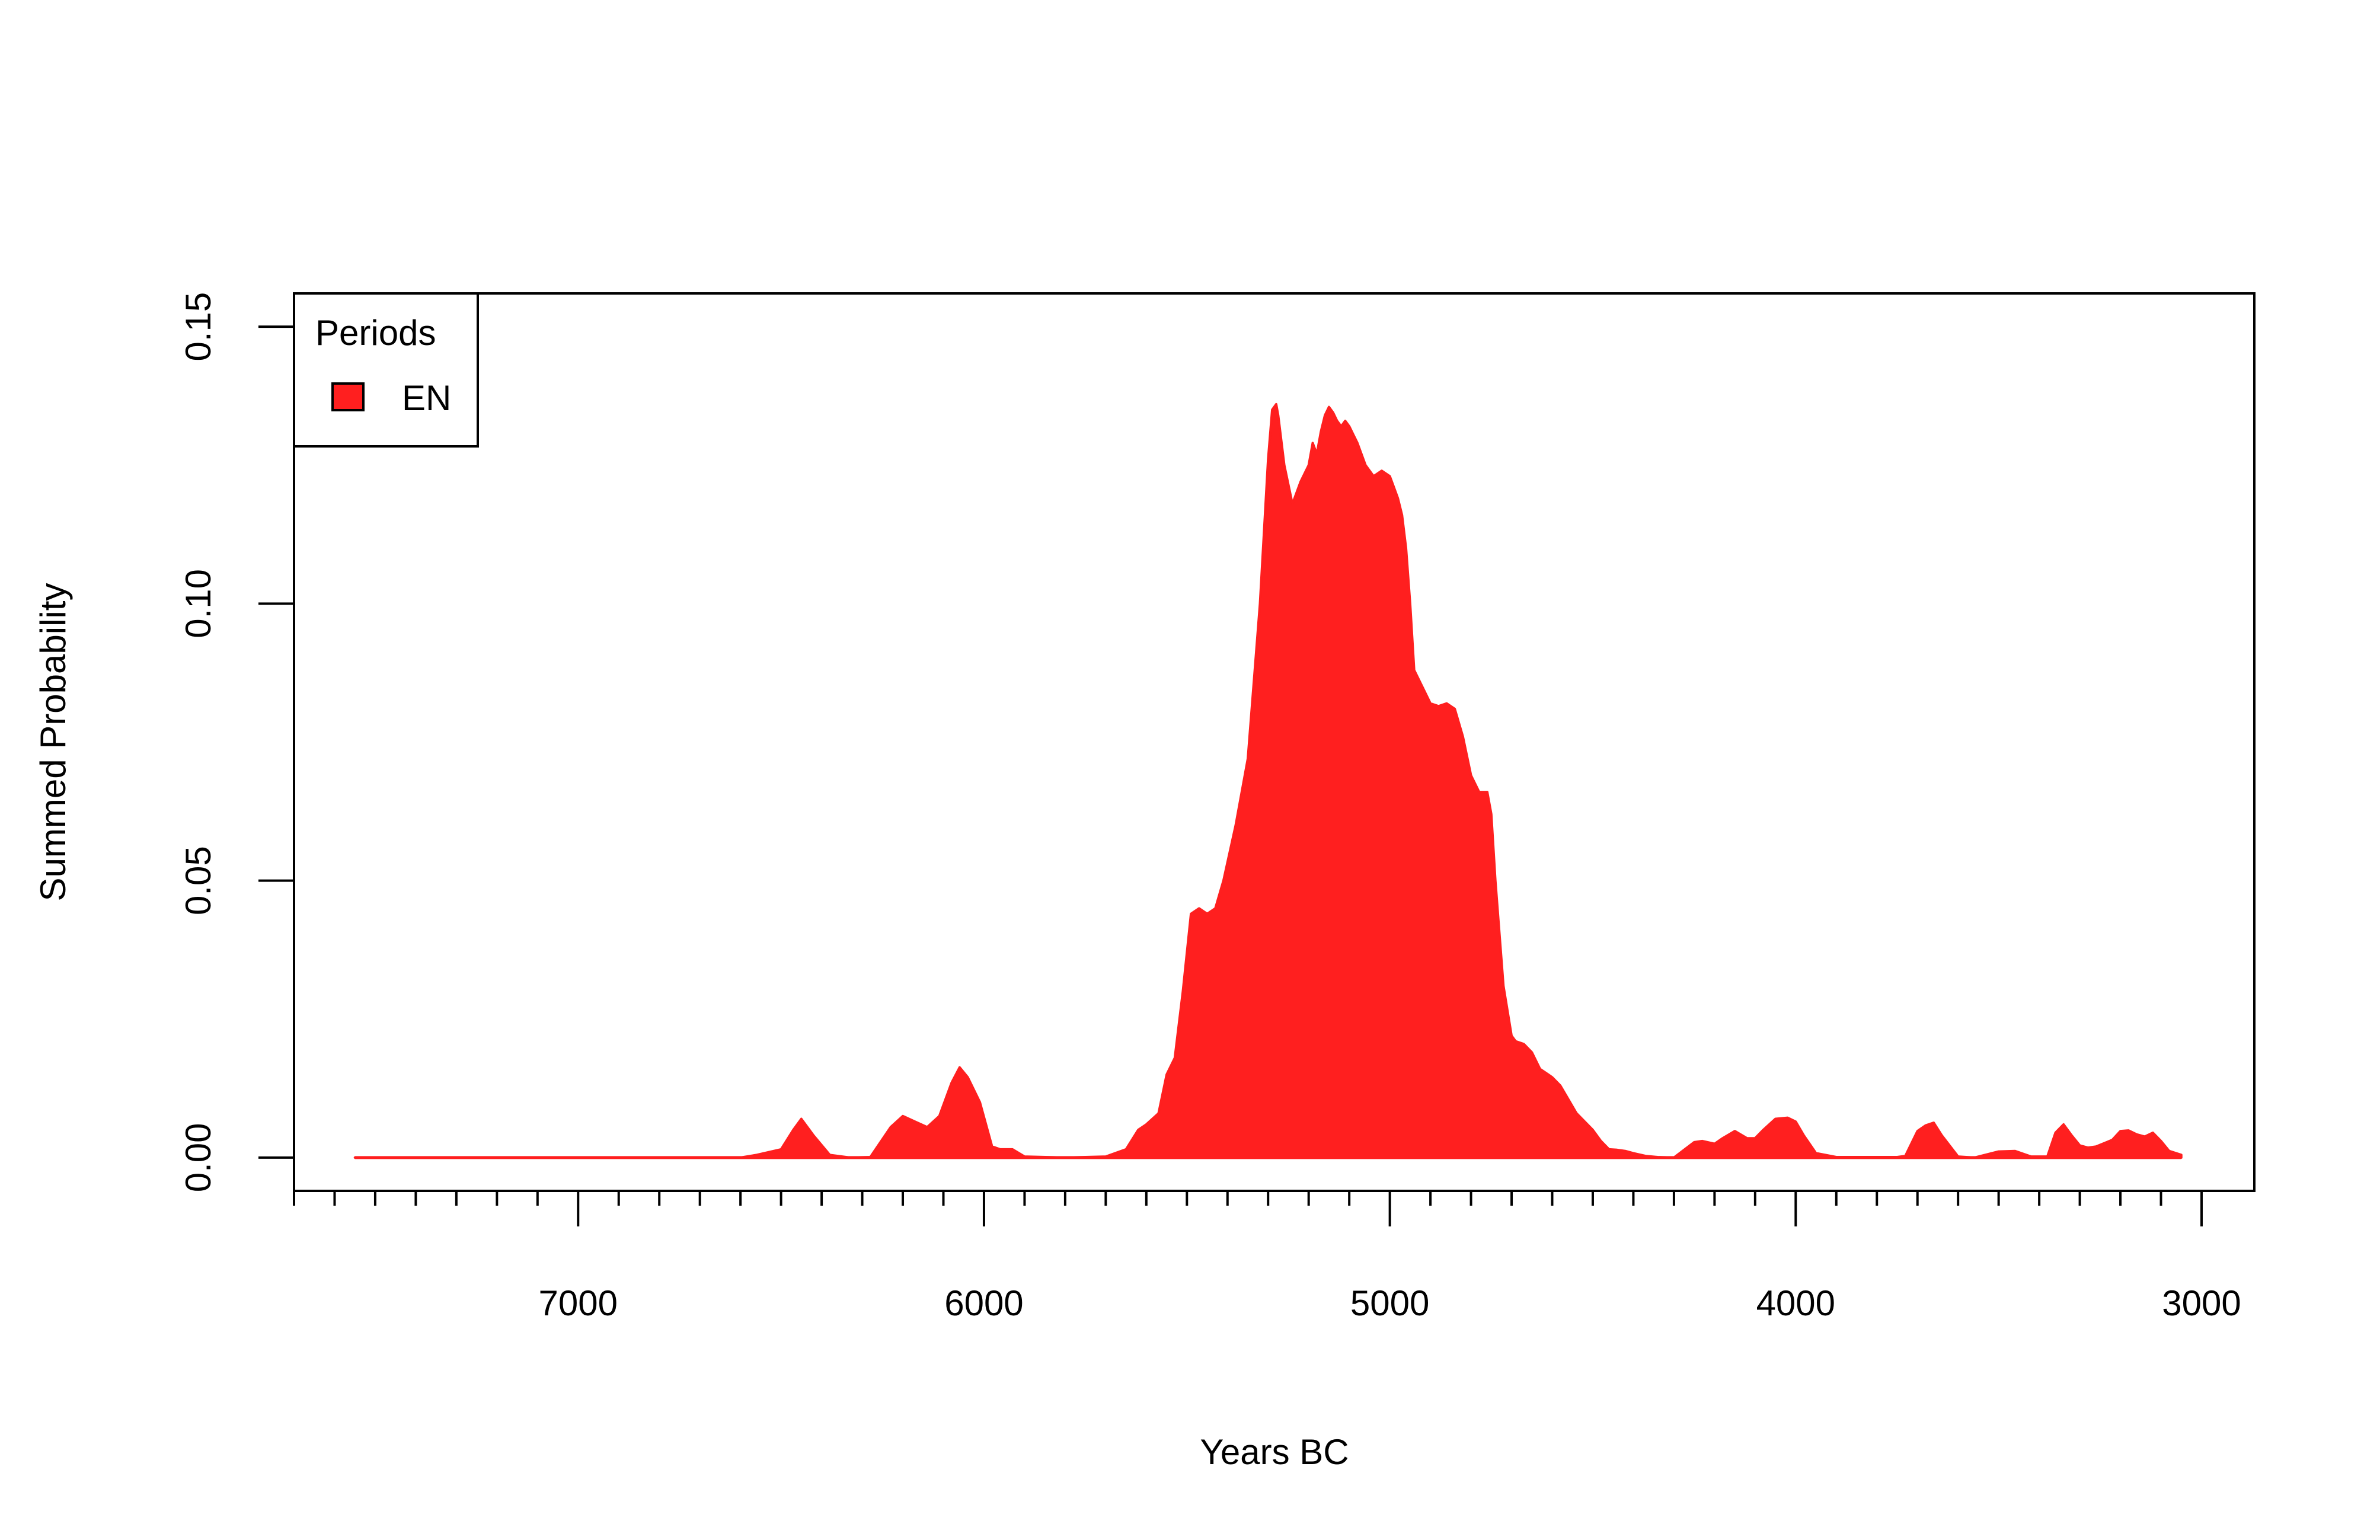 This screenshot has height=1540, width=2380. I want to click on legend-title: Periods, so click(376, 333).